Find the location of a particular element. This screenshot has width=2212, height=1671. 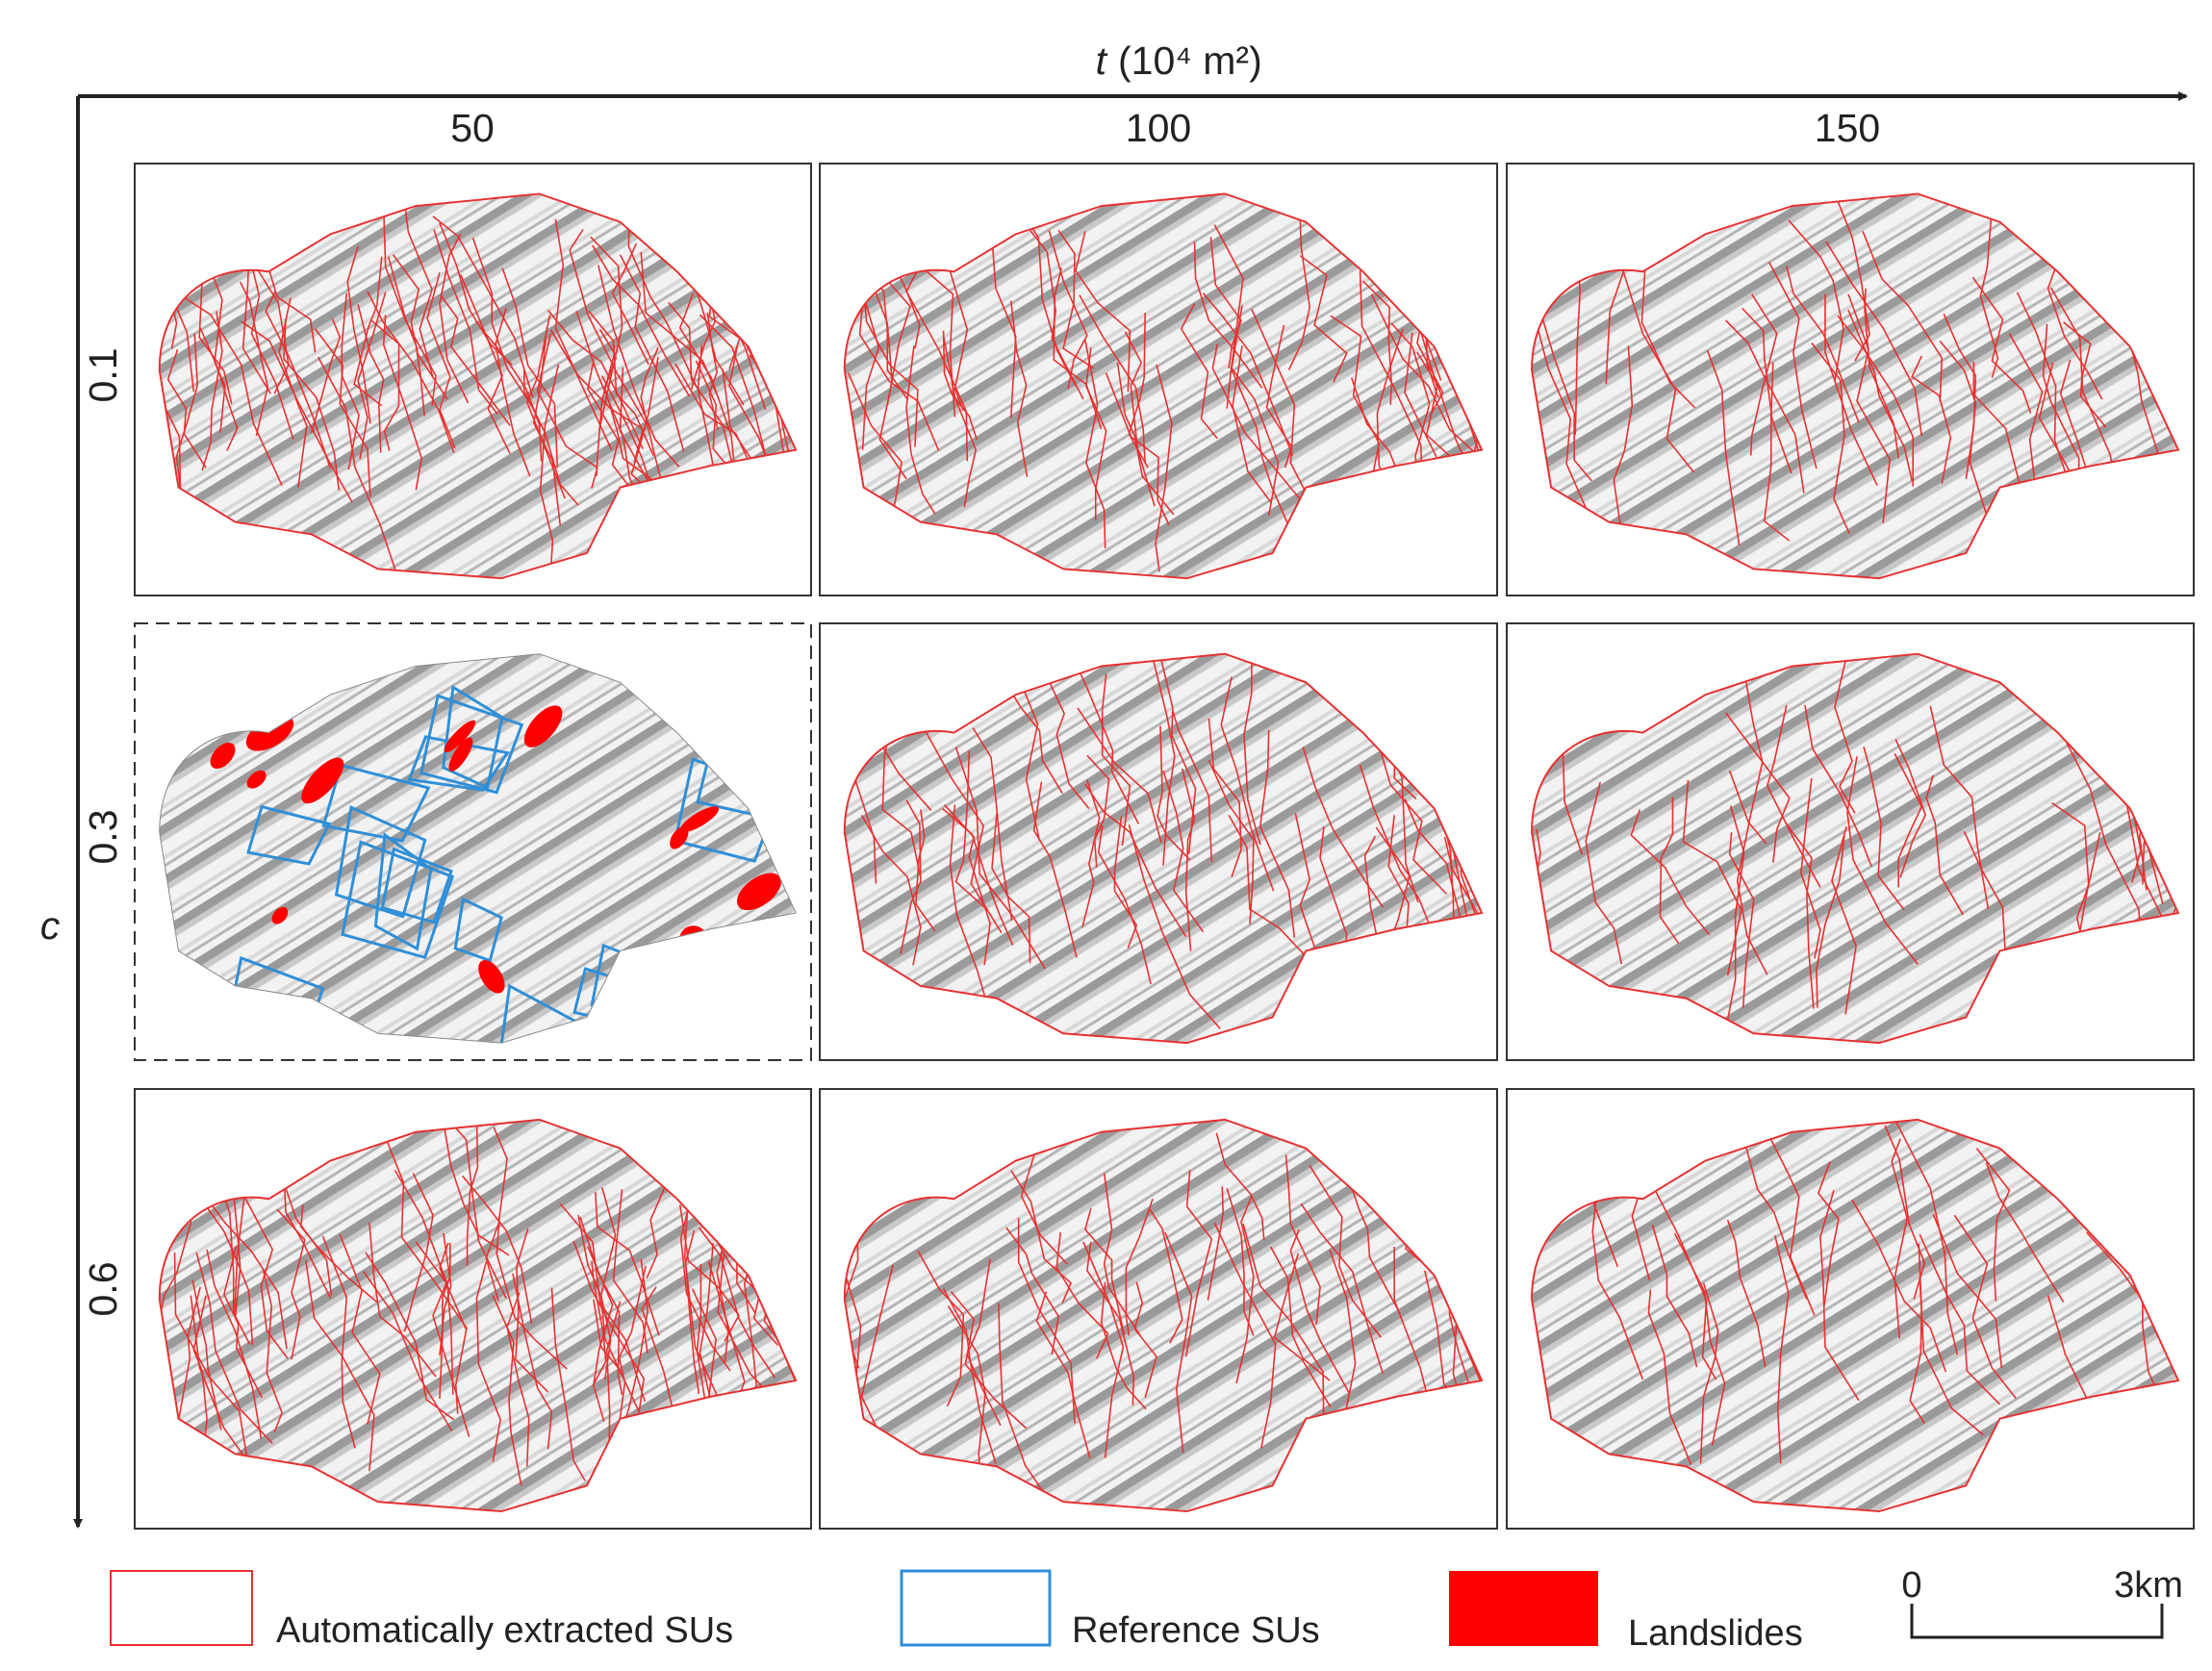

t-unit: (10⁴ m²) is located at coordinates (1190, 61).